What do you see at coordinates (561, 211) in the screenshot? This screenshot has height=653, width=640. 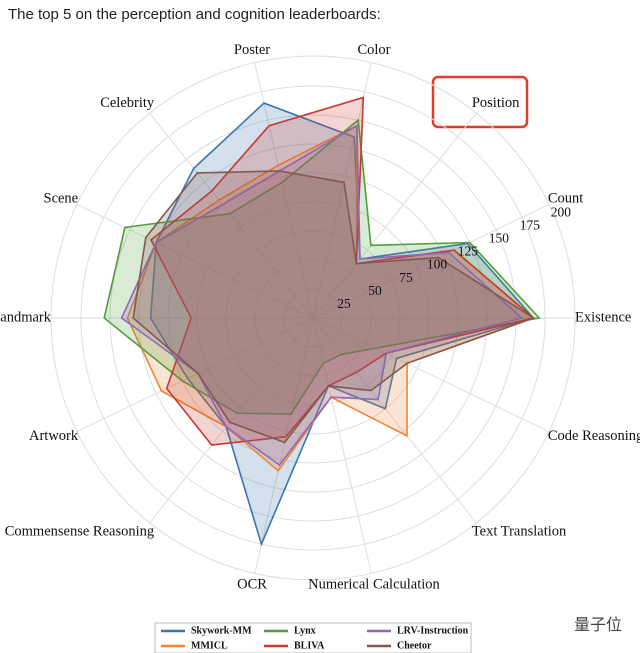 I see `r-tick-label: 200` at bounding box center [561, 211].